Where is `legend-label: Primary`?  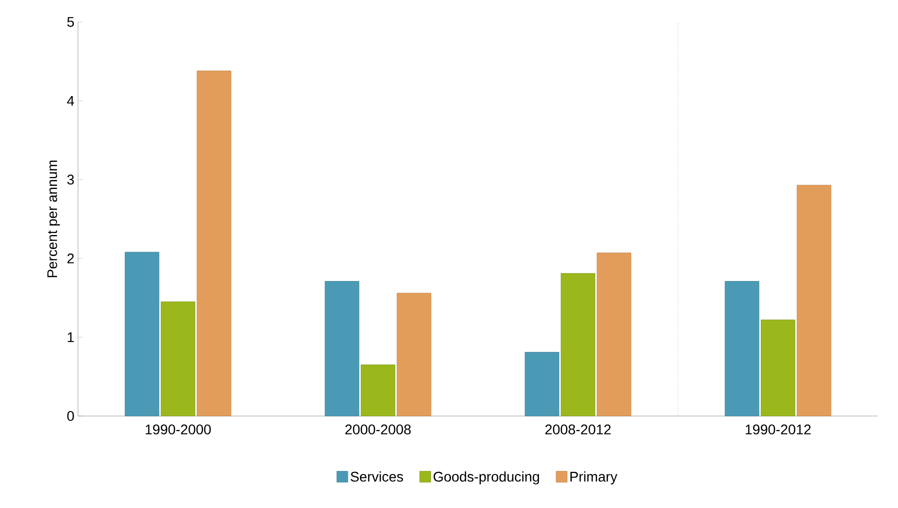
legend-label: Primary is located at coordinates (594, 477).